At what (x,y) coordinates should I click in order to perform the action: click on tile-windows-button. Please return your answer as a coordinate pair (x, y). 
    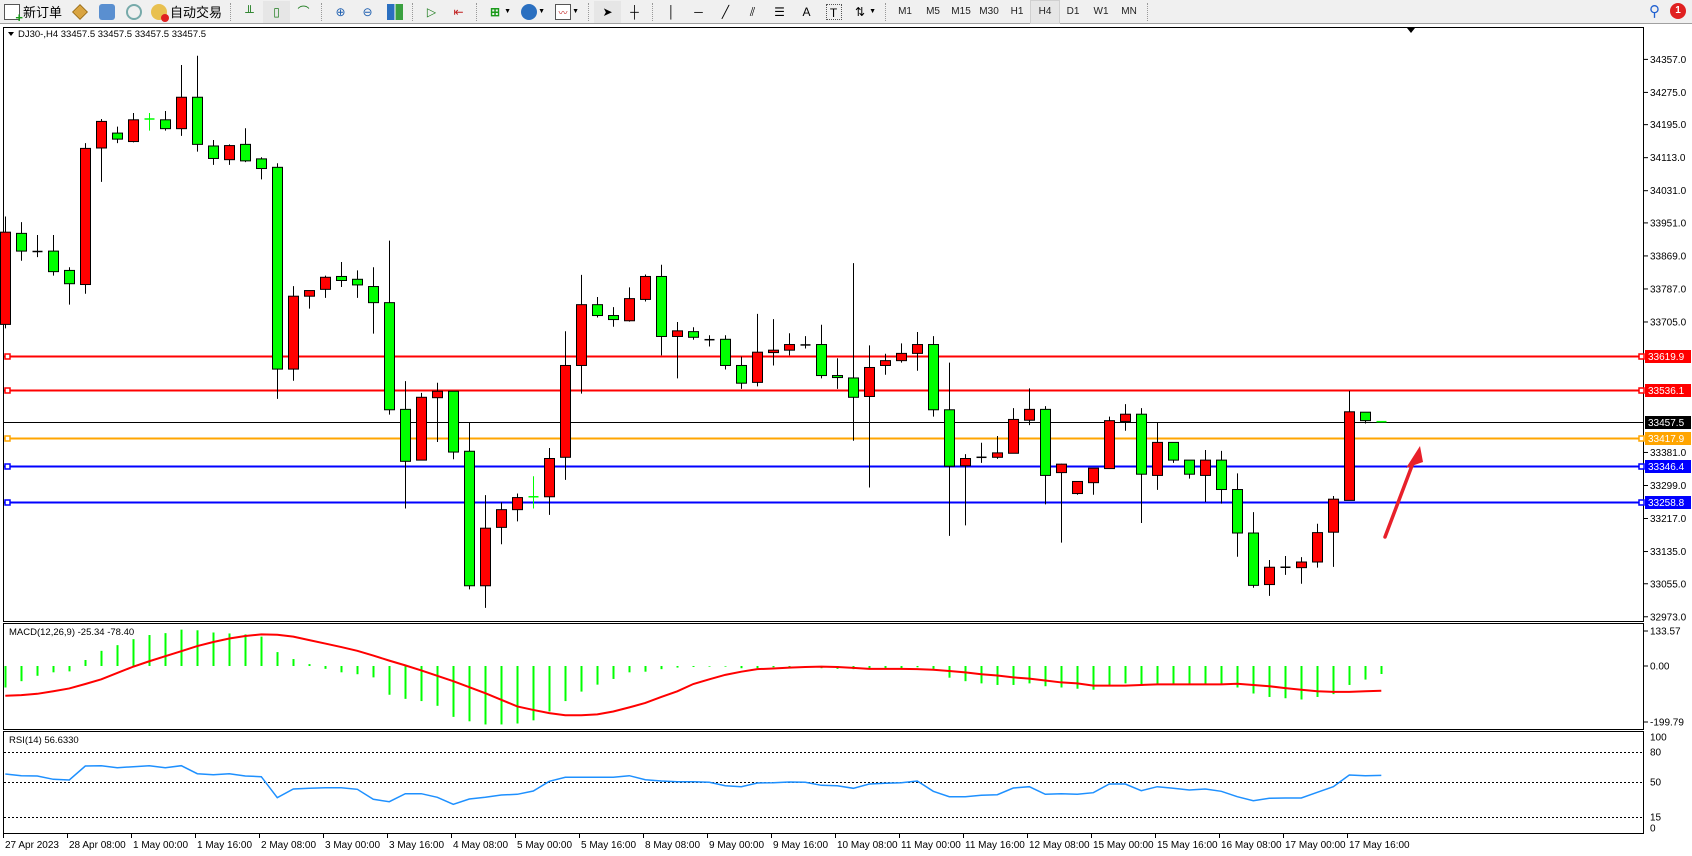
    Looking at the image, I should click on (394, 12).